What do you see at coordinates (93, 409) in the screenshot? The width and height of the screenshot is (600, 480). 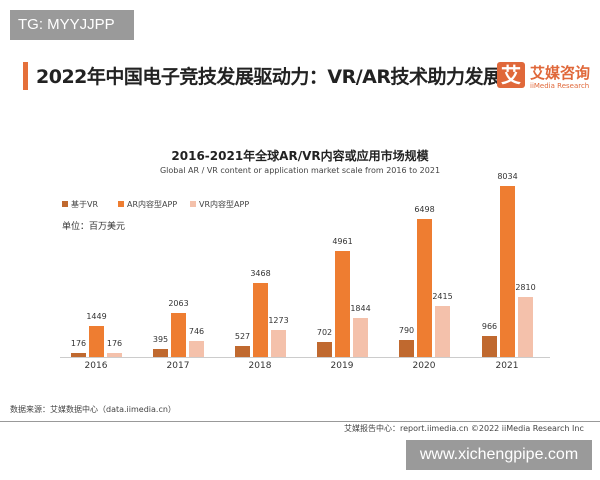 I see `data-source: 数据来源：艾媒数据中心（data.iimedia.cn）` at bounding box center [93, 409].